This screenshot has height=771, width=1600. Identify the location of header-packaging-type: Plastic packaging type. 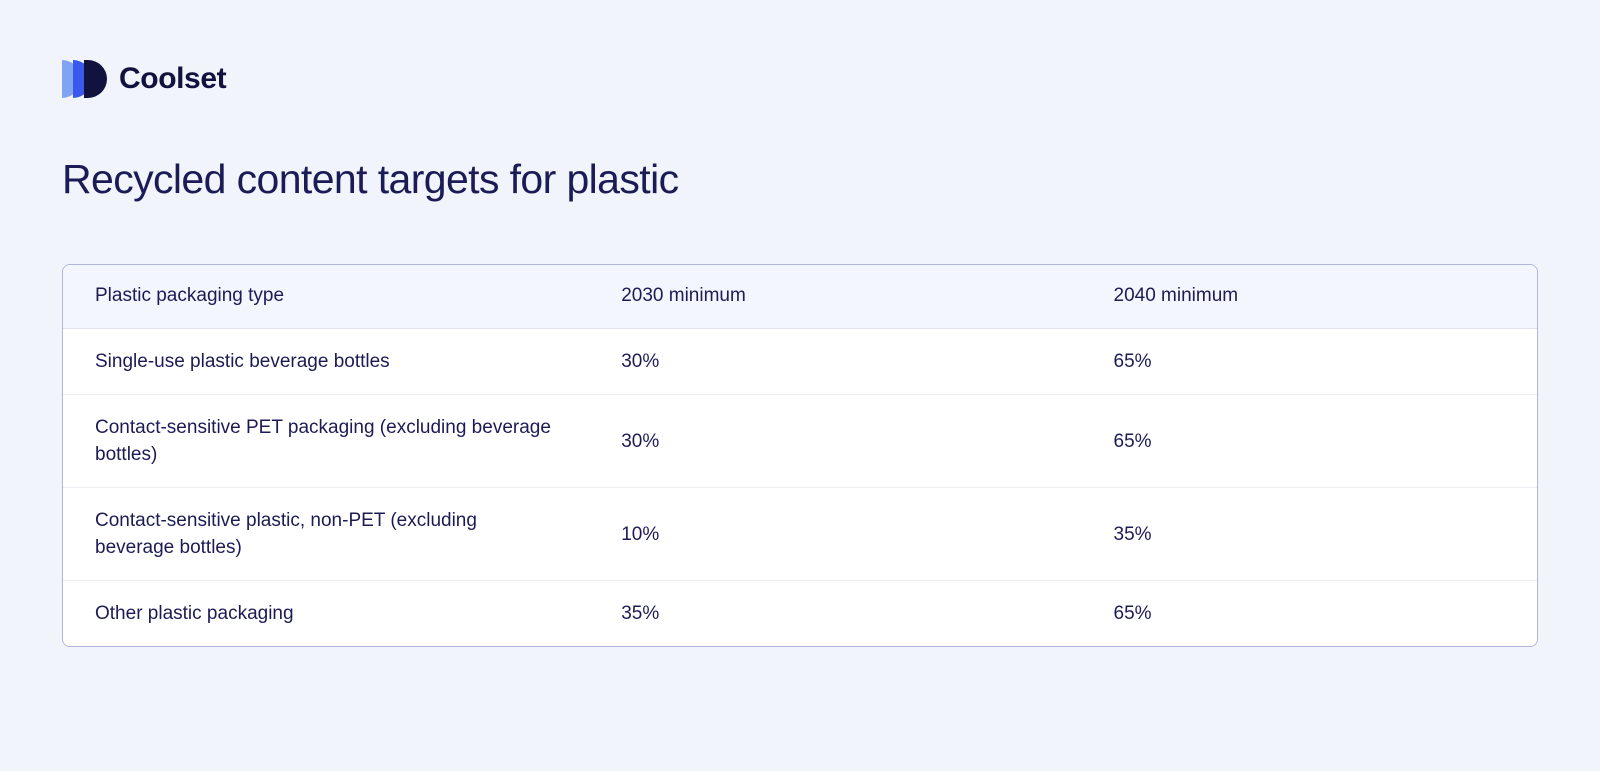
(326, 297).